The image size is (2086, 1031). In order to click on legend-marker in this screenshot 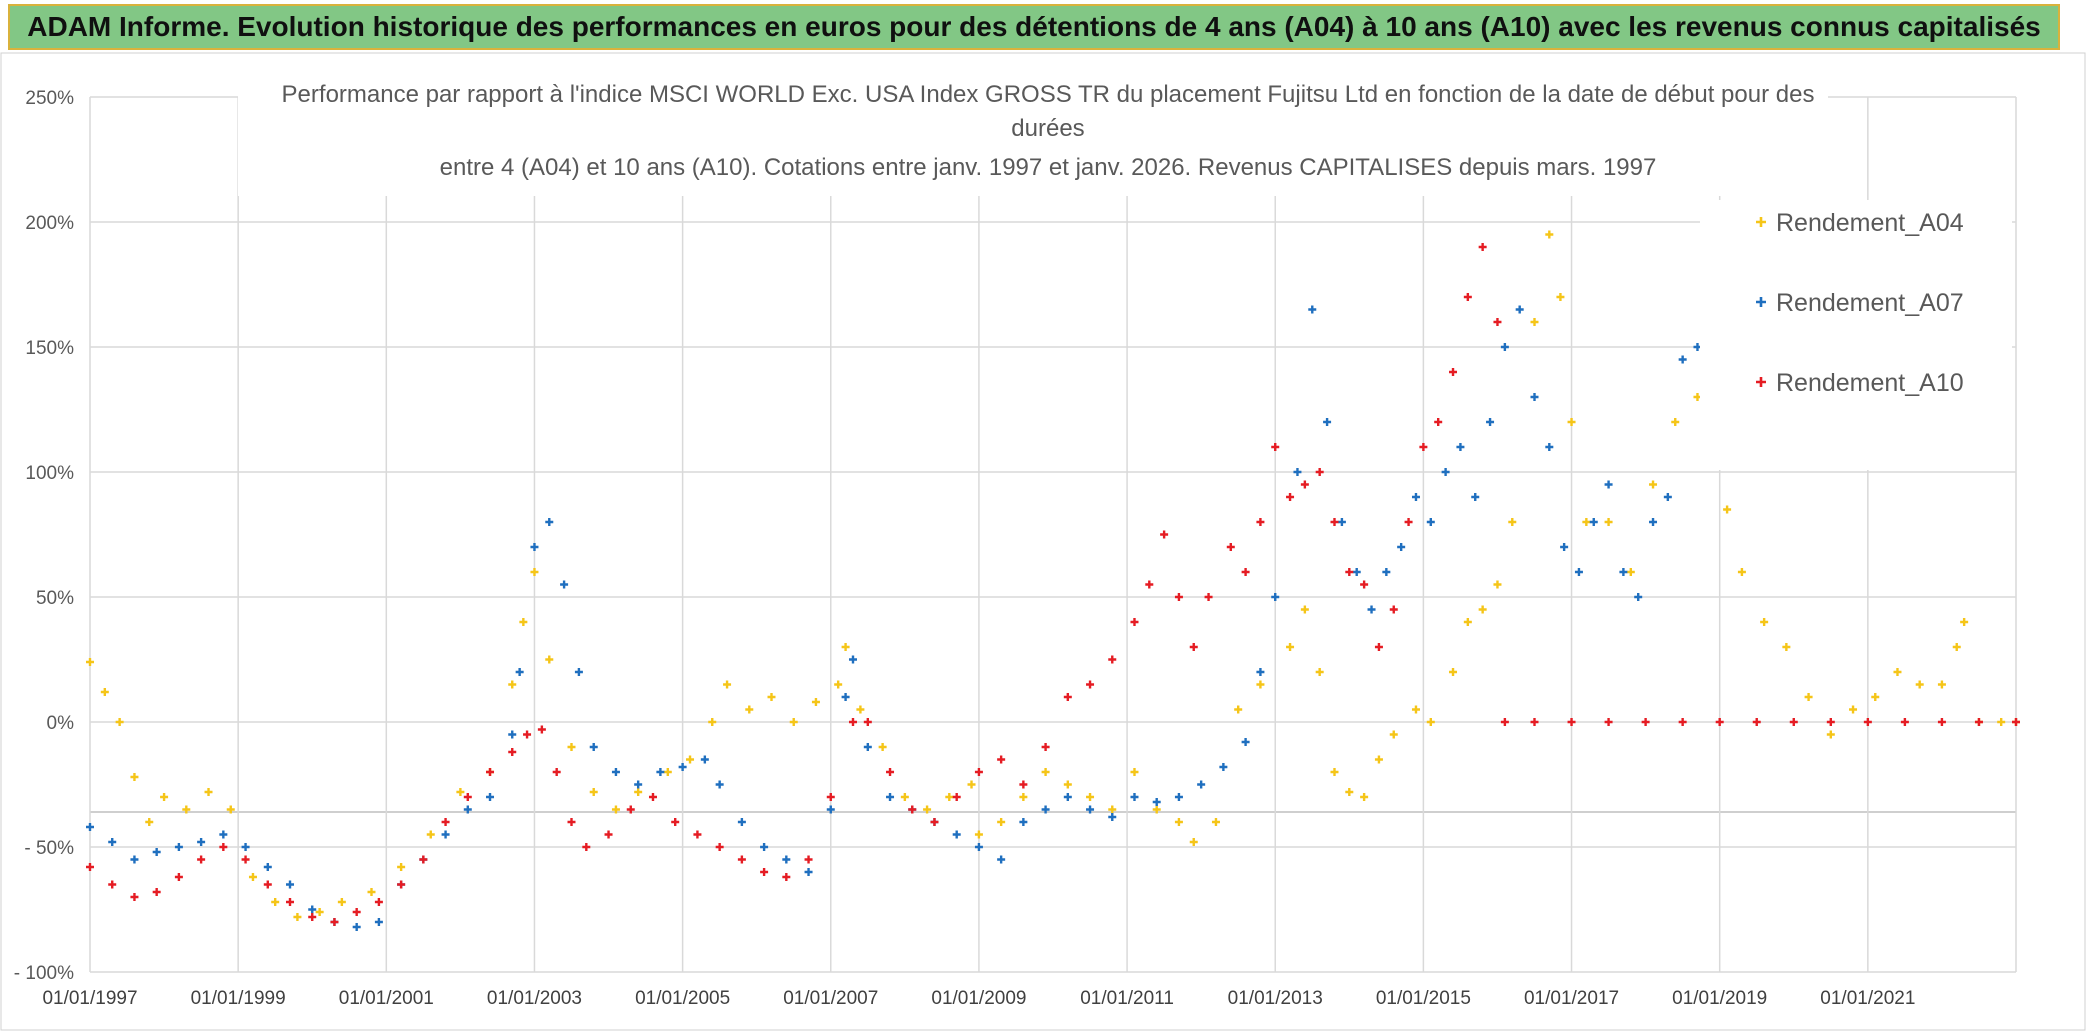, I will do `click(1761, 302)`.